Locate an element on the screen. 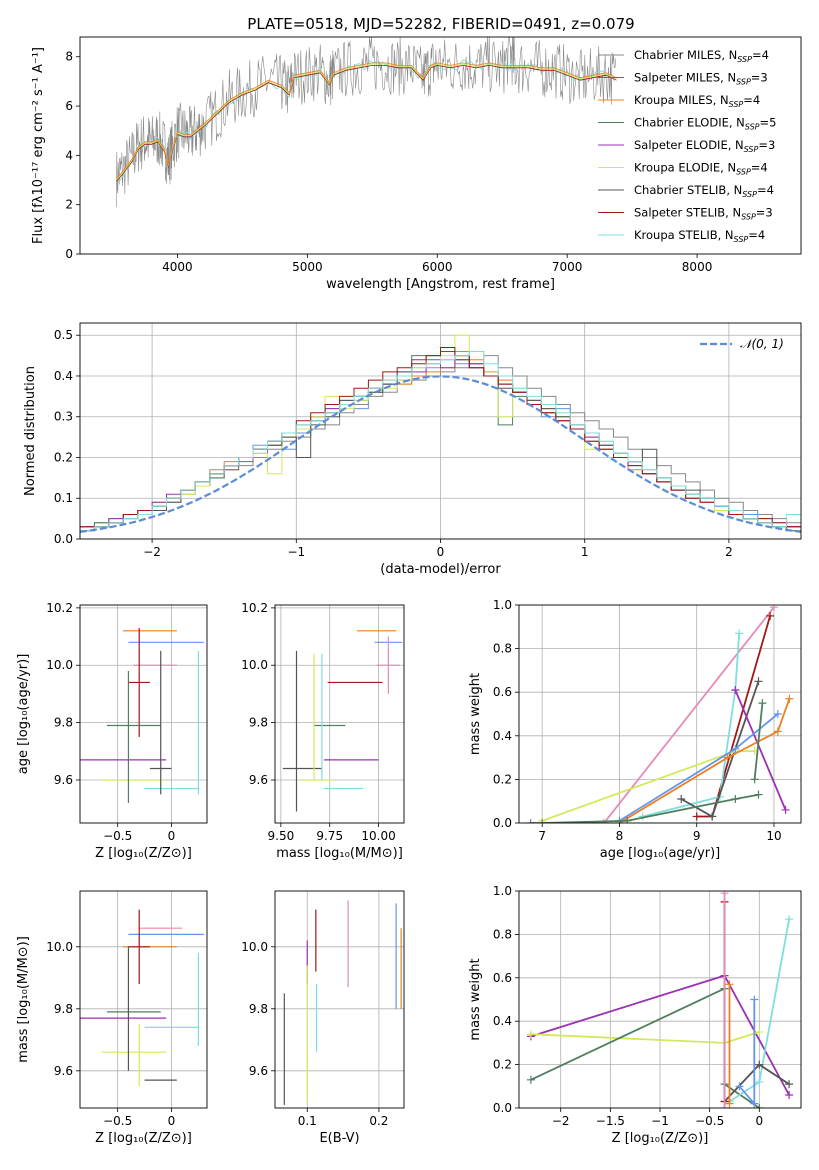 This screenshot has height=1170, width=819. legend-entry: 𝒩(0, 1) is located at coordinates (762, 344).